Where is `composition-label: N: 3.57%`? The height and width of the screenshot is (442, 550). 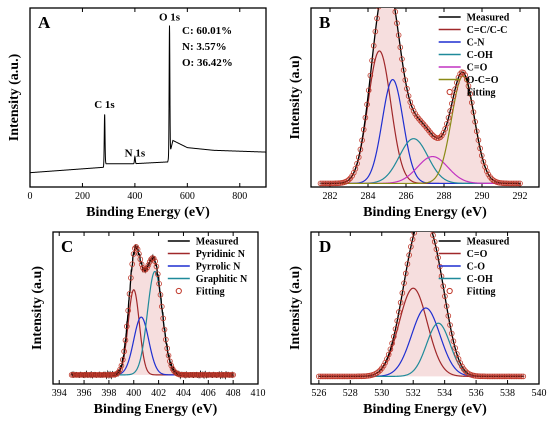 composition-label: N: 3.57% is located at coordinates (204, 47).